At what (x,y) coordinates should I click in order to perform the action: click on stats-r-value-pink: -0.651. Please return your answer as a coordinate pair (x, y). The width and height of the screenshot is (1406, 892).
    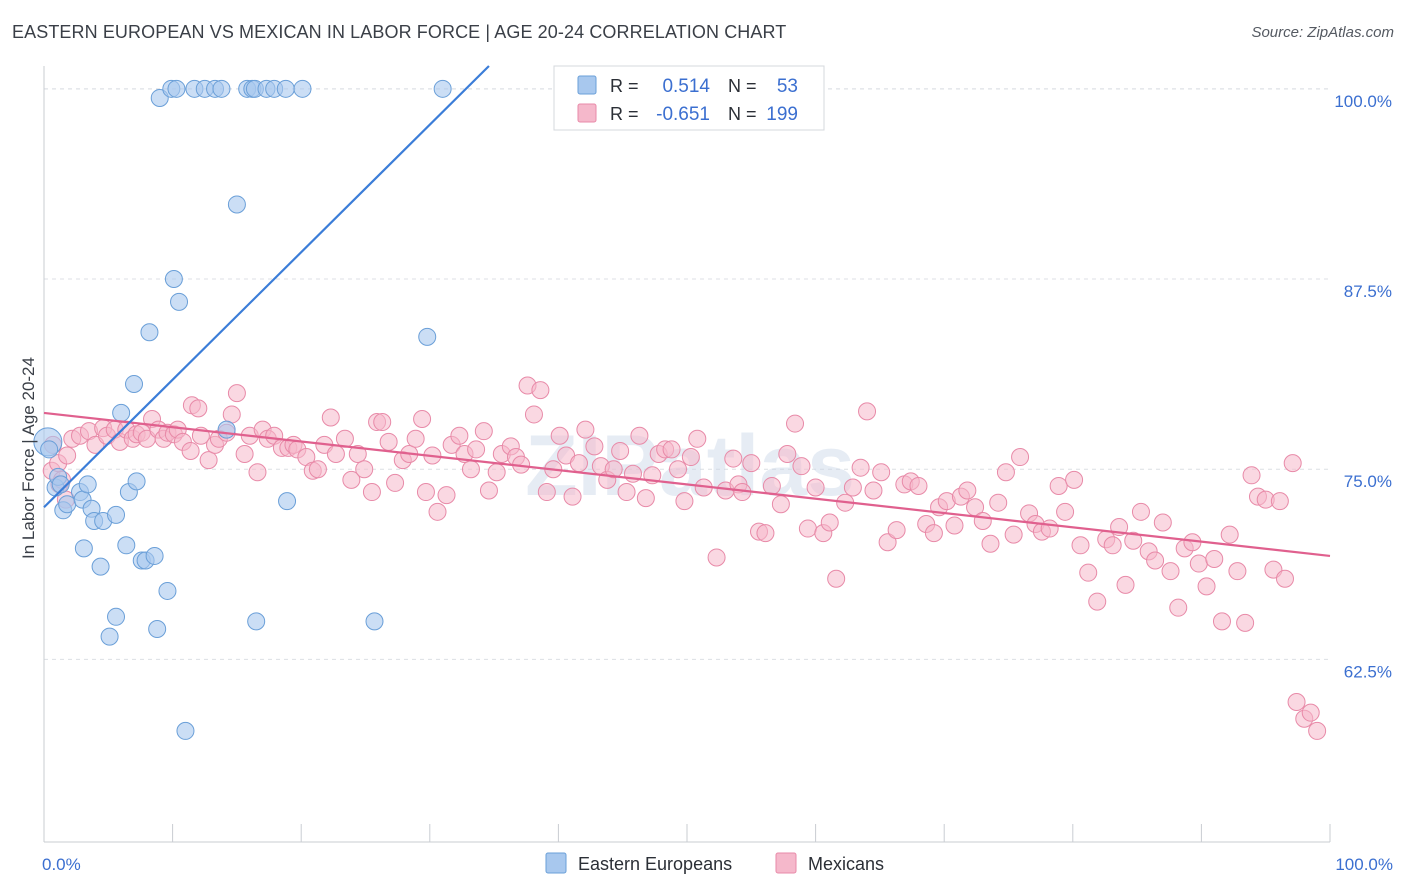
    Looking at the image, I should click on (683, 114).